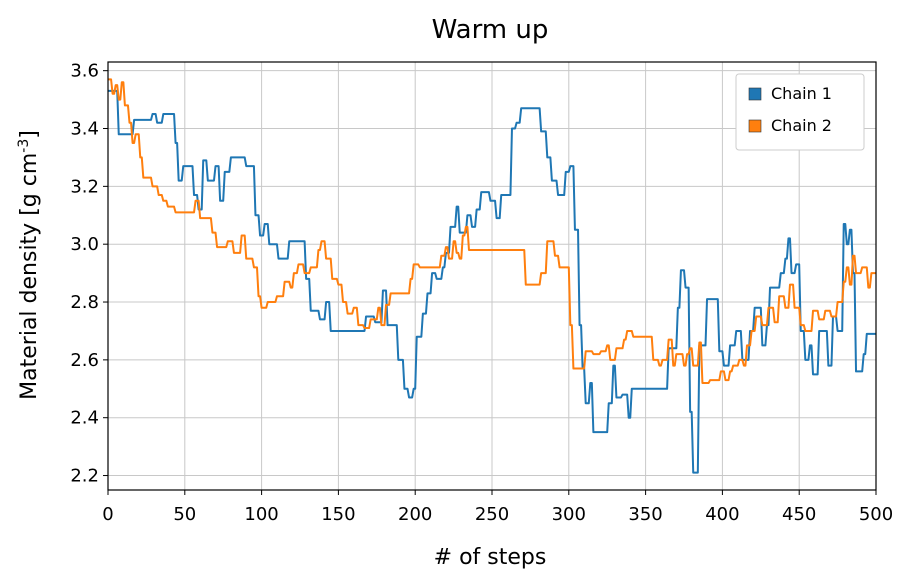  Describe the element at coordinates (261, 514) in the screenshot. I see `x-tick-label: 100` at that location.